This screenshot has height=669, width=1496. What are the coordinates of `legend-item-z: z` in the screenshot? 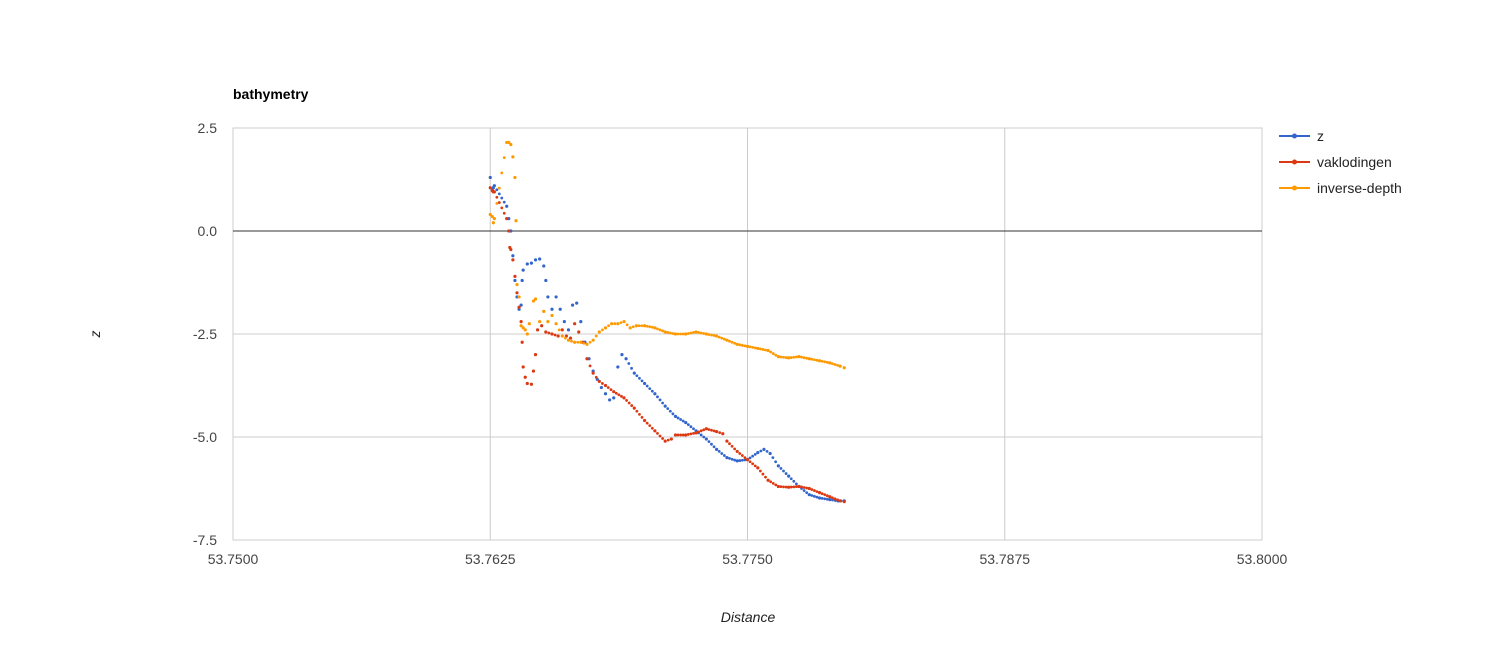 It's located at (1301, 136).